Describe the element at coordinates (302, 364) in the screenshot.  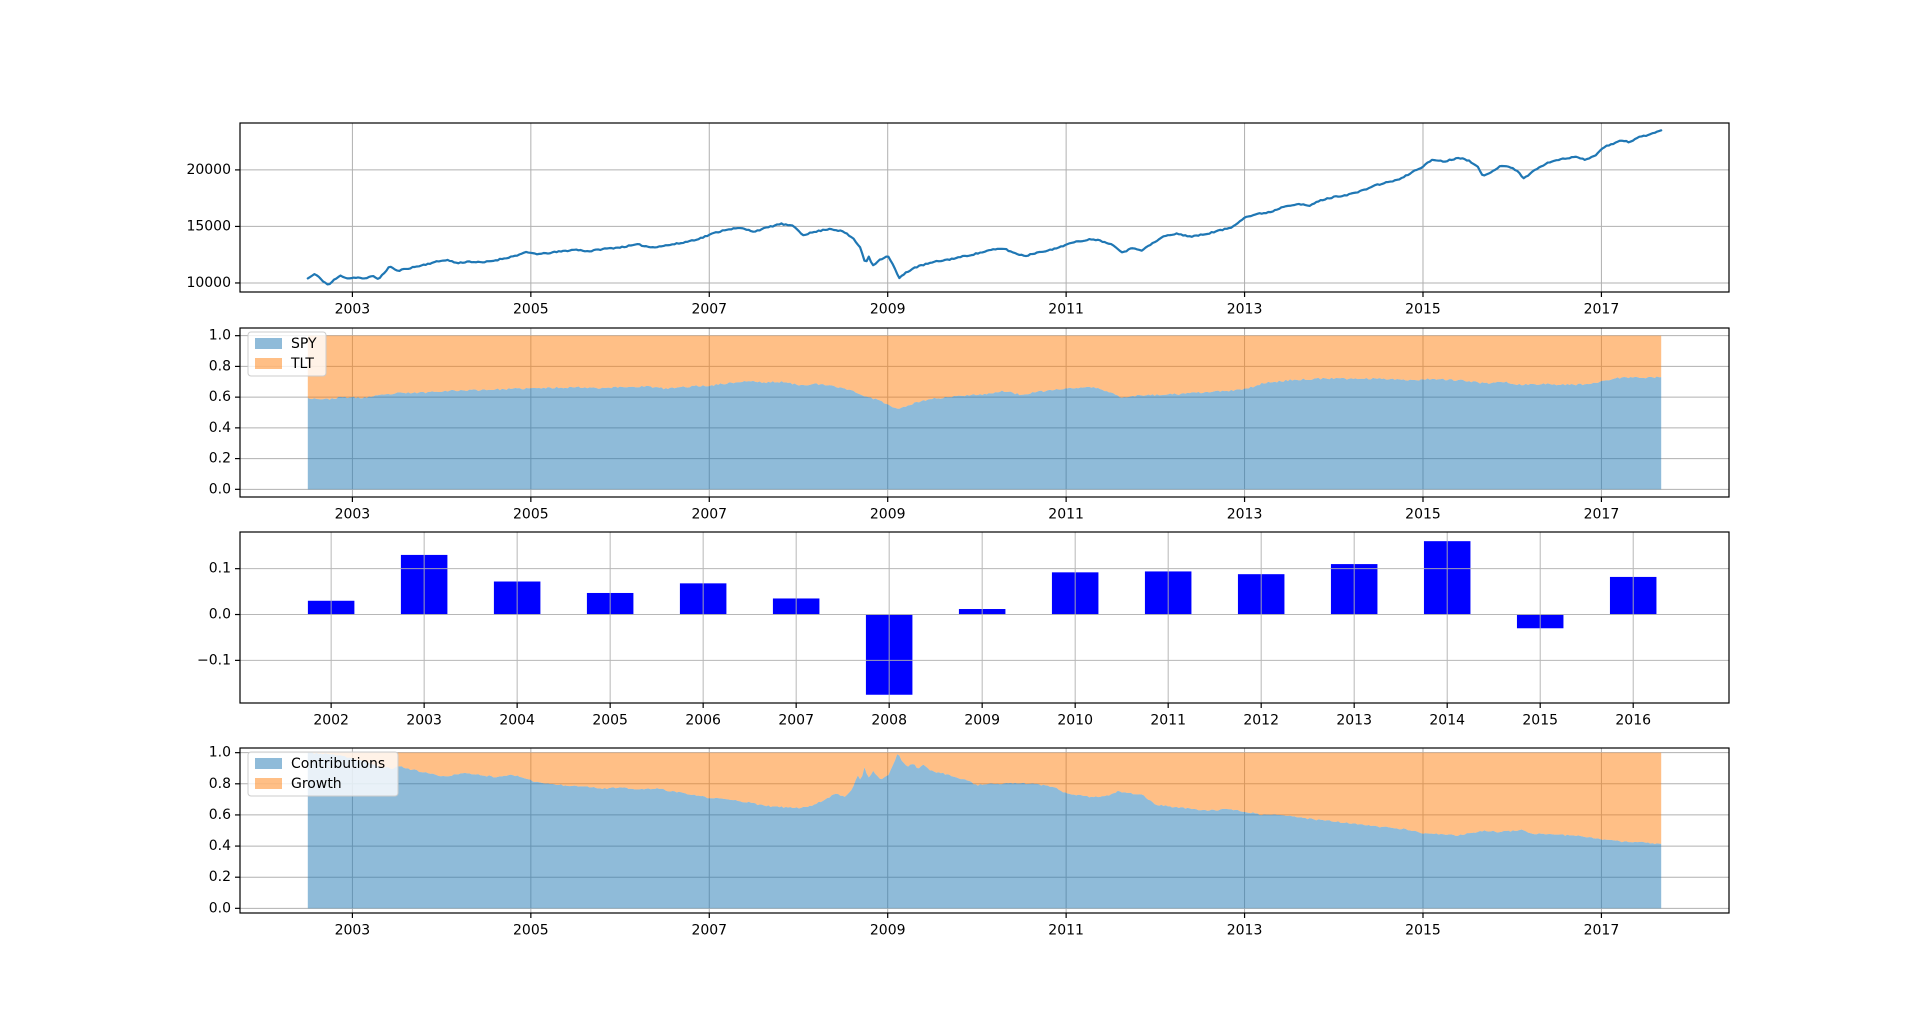
I see `legend-label: TLT` at that location.